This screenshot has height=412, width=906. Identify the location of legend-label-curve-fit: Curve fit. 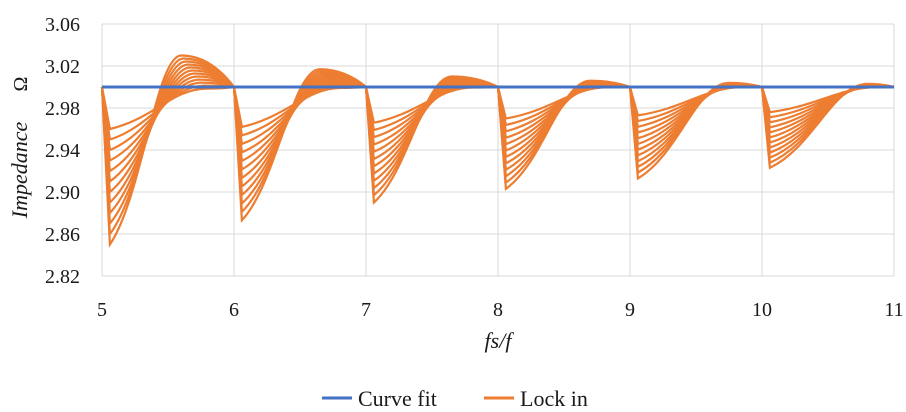
(397, 398).